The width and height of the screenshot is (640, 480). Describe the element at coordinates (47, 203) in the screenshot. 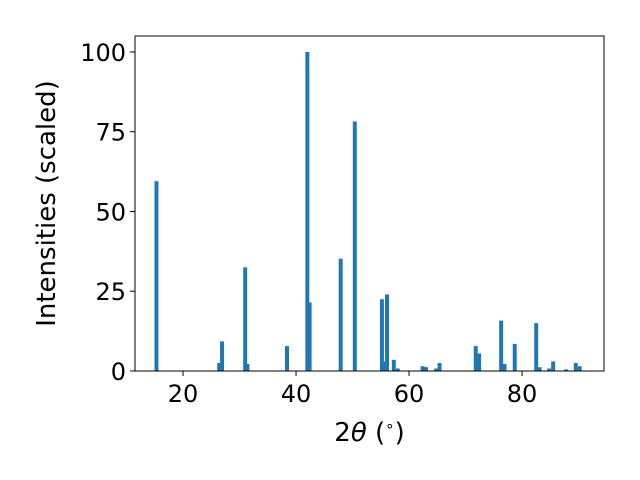

I see `y-axis-label: Intensities (scaled)` at that location.